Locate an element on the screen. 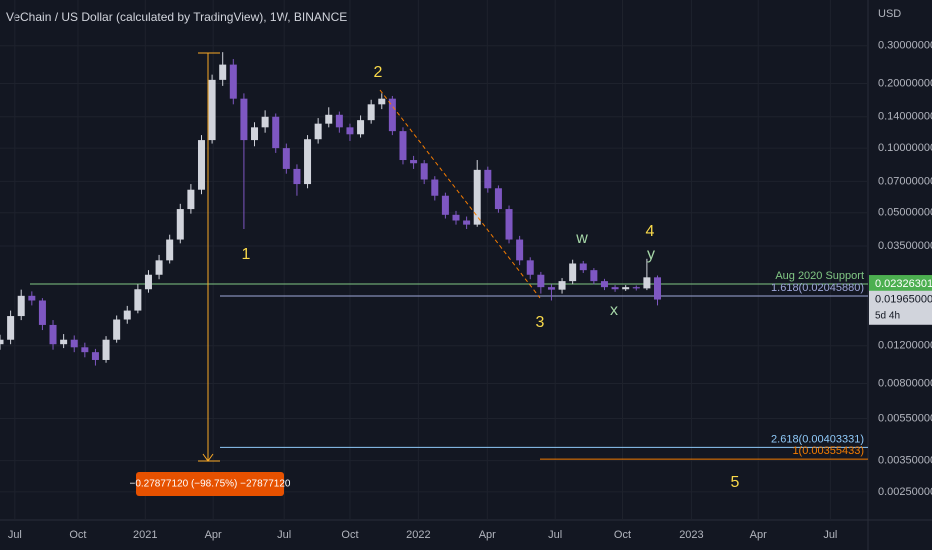 The height and width of the screenshot is (550, 932). x-tick-label: 2023 is located at coordinates (691, 535).